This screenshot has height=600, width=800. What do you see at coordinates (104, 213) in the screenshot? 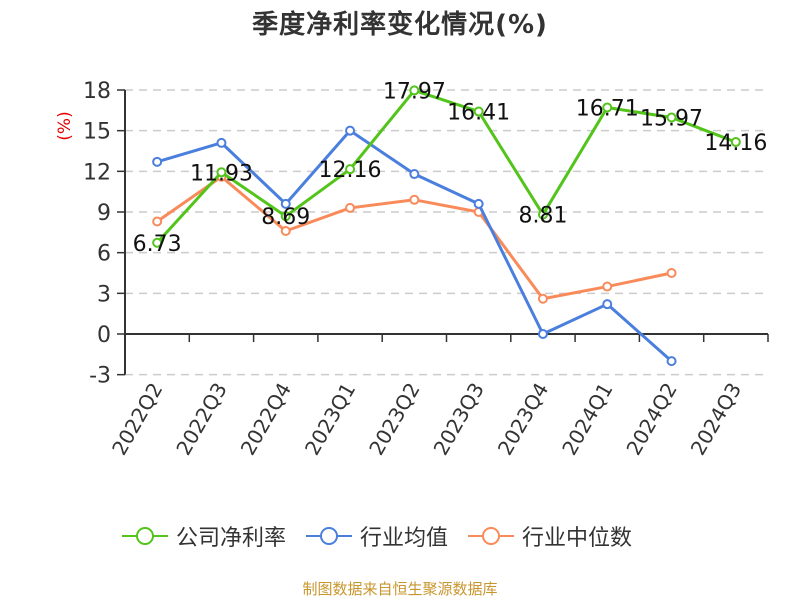
I see `y-tick-label: 9` at bounding box center [104, 213].